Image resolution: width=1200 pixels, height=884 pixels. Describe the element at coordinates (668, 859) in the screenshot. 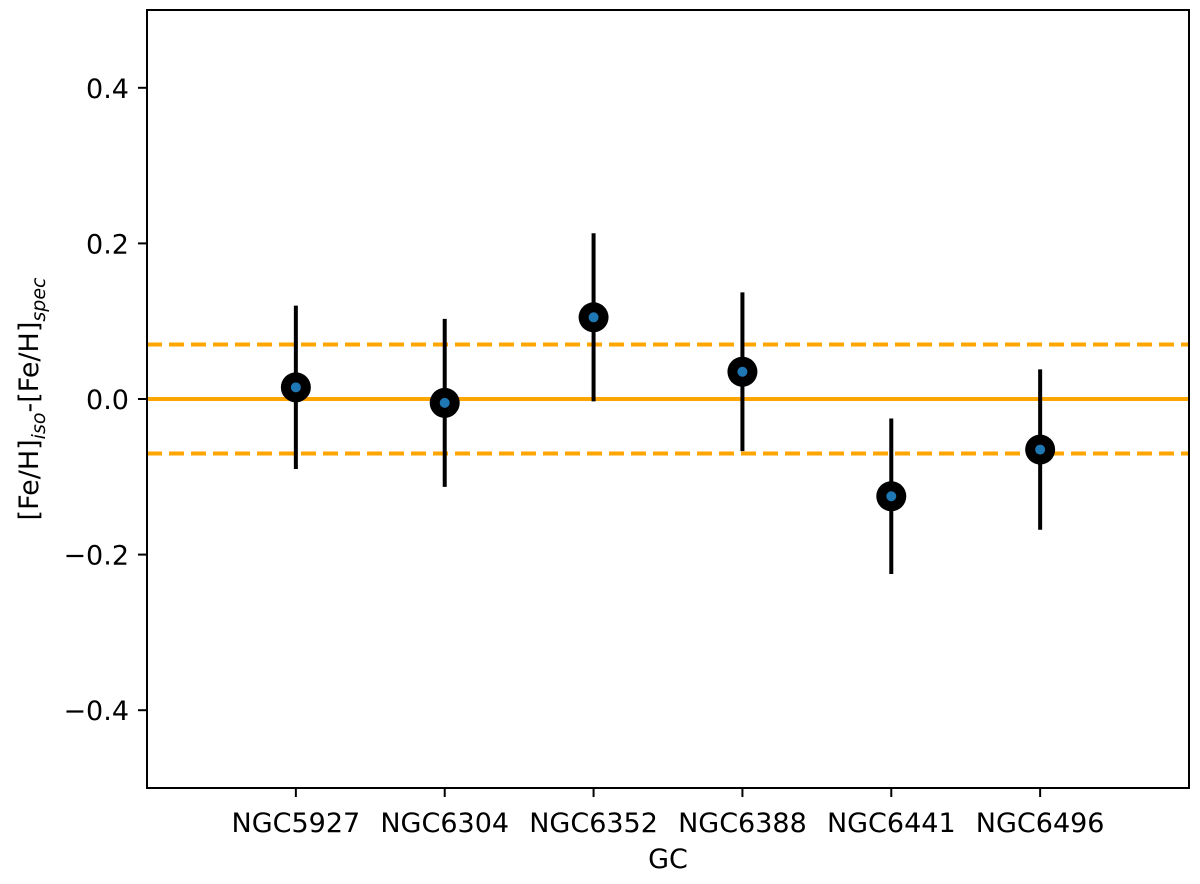

I see `x-axis-label: GC` at that location.